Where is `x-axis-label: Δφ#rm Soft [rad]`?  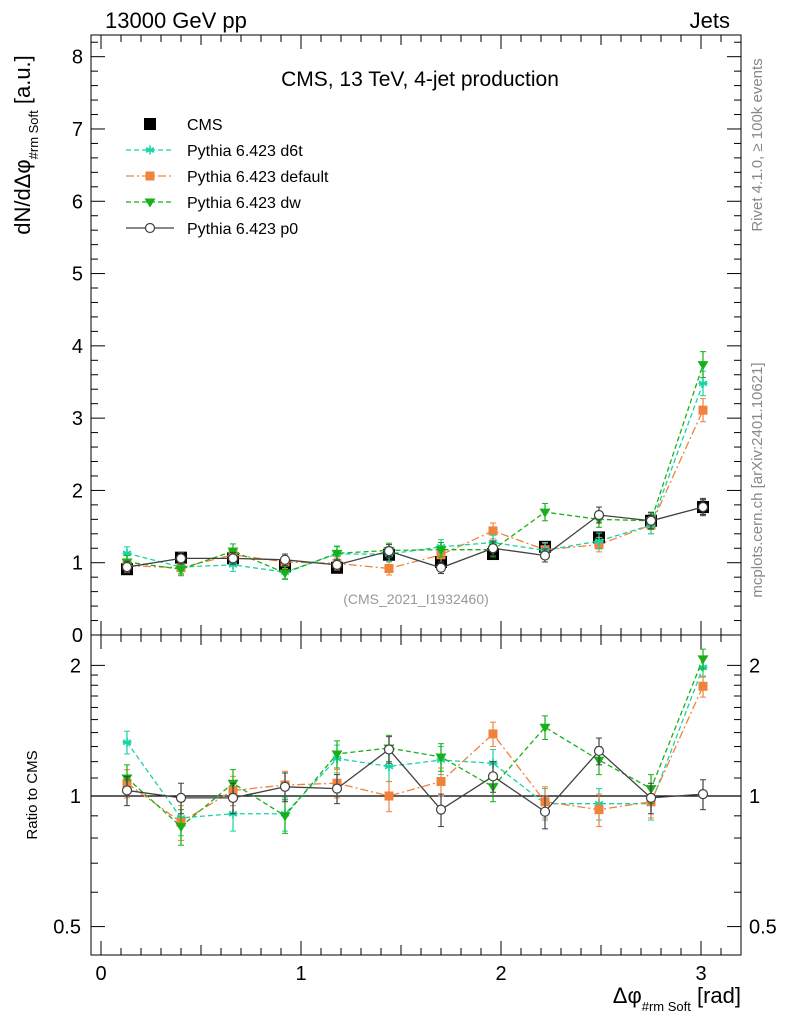
x-axis-label: Δφ#rm Soft [rad] is located at coordinates (677, 998).